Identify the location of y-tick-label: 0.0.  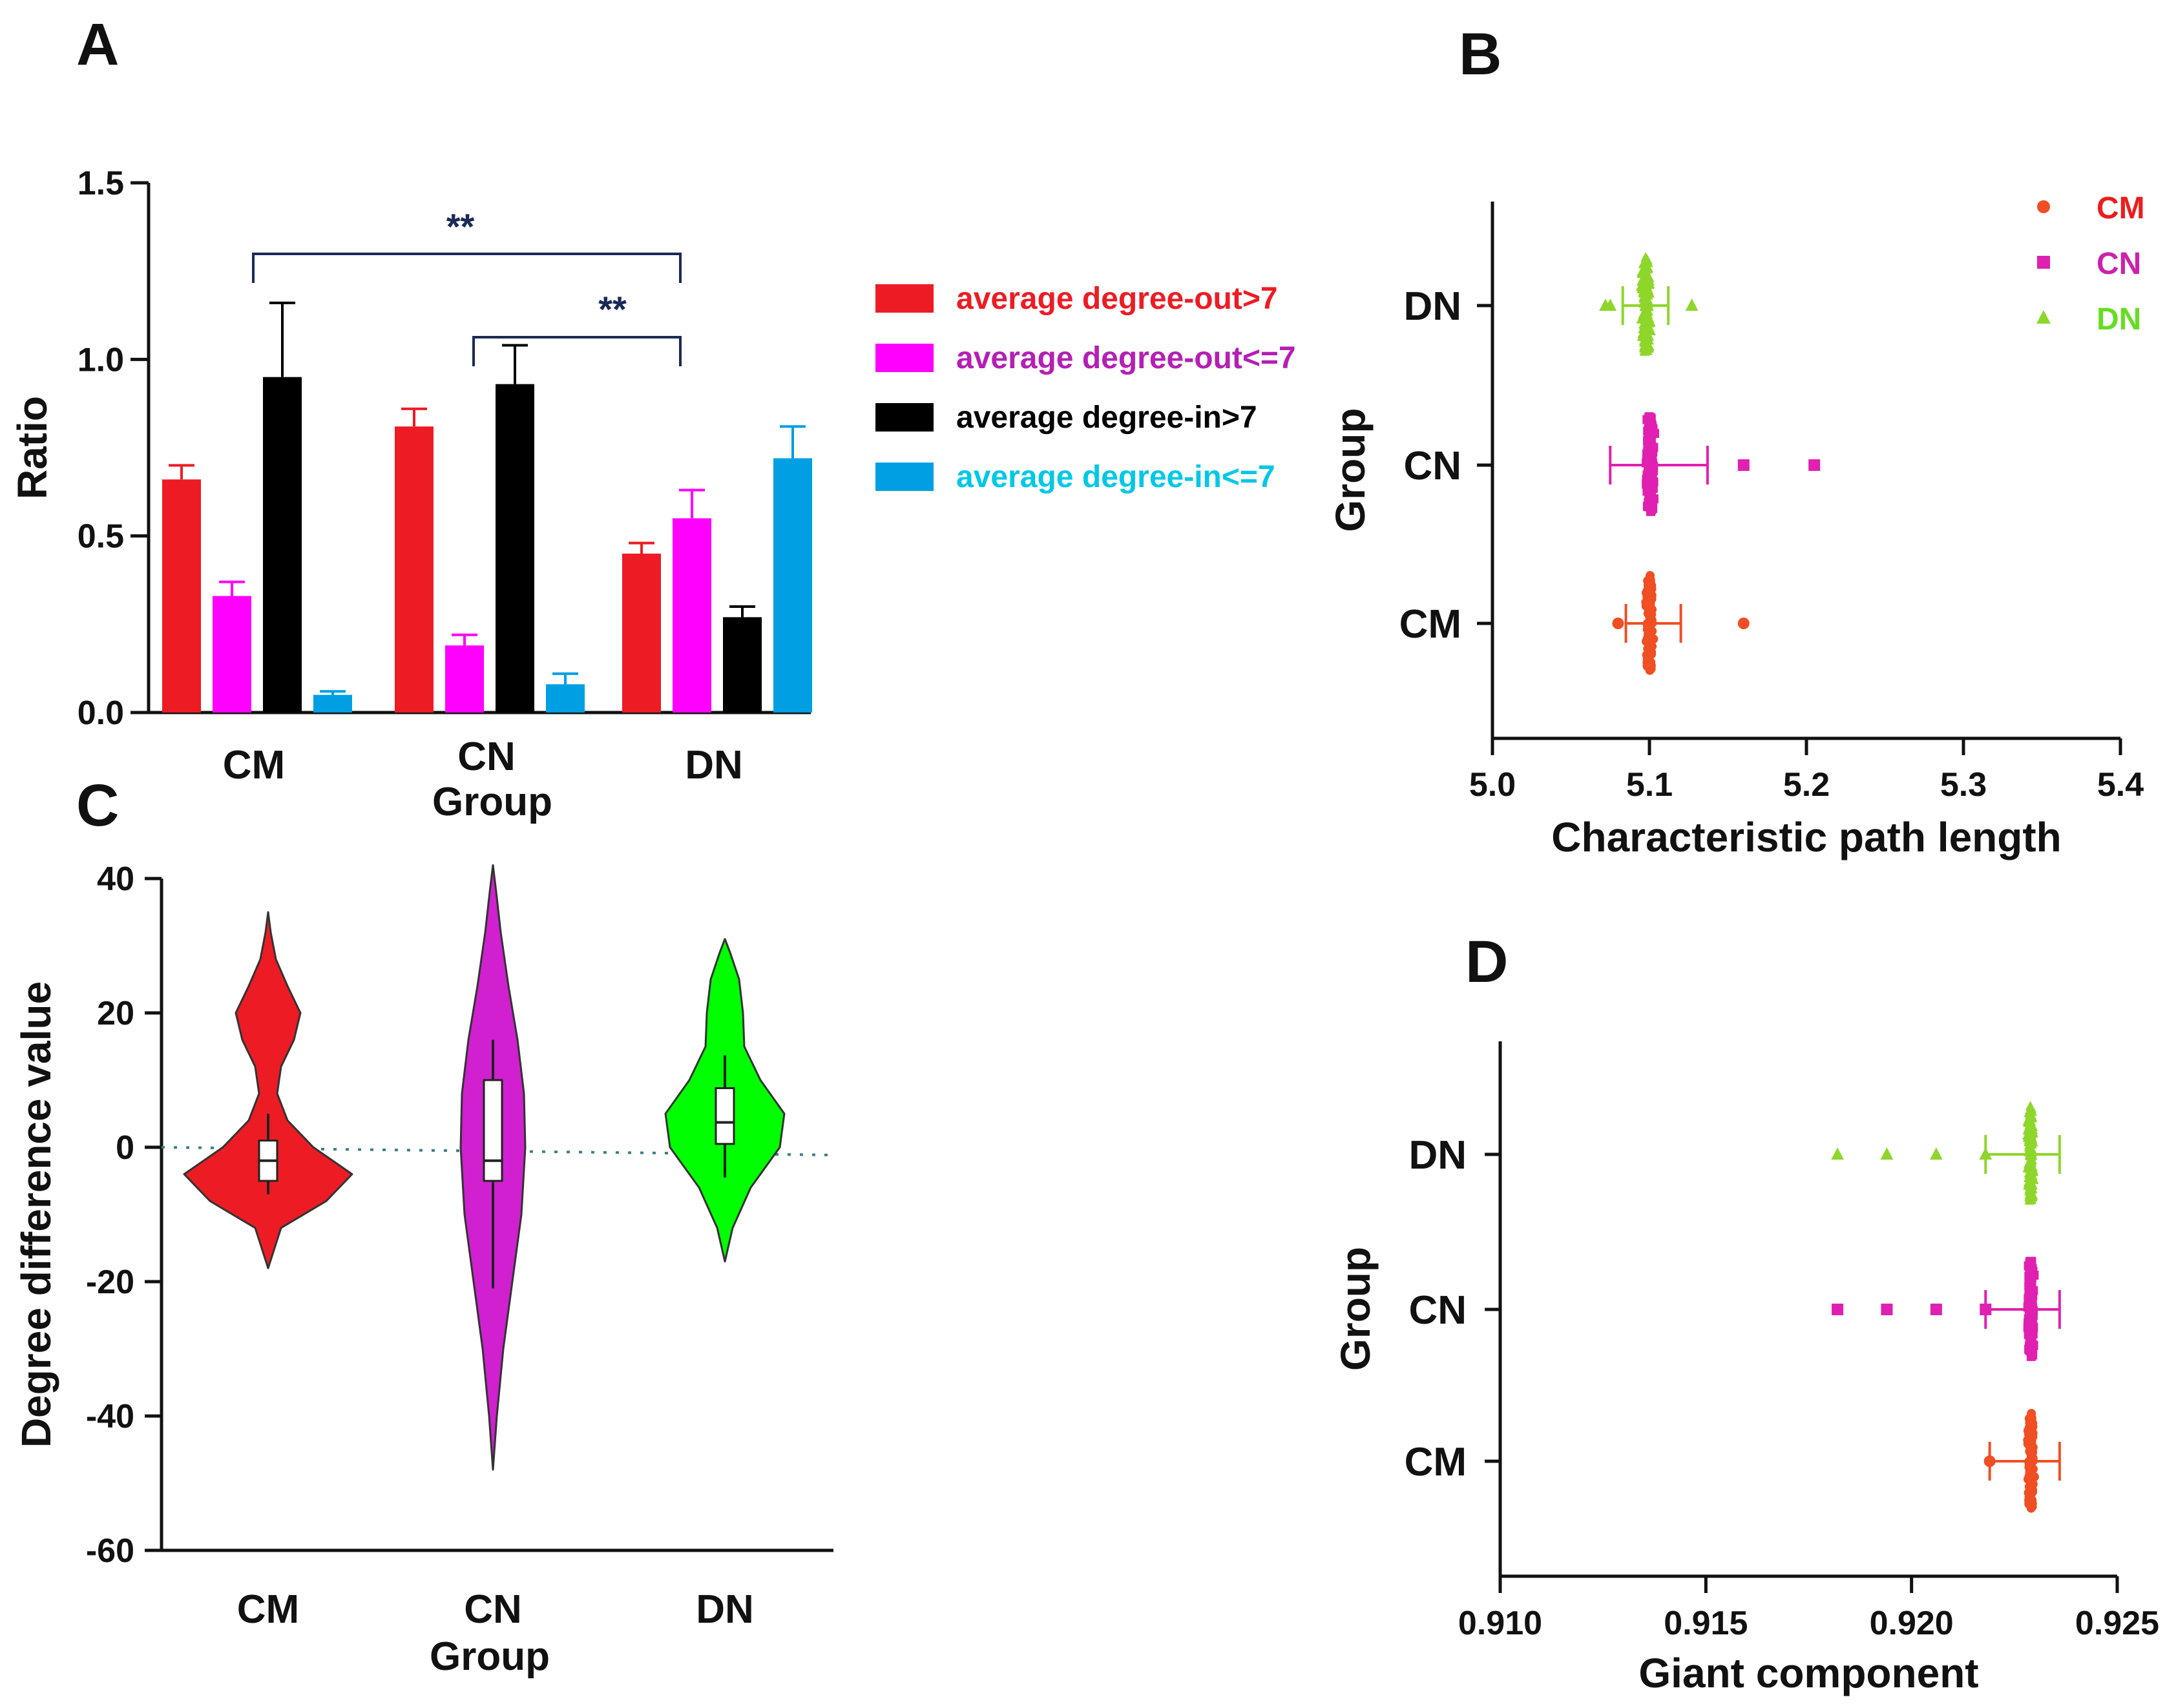
(101, 713).